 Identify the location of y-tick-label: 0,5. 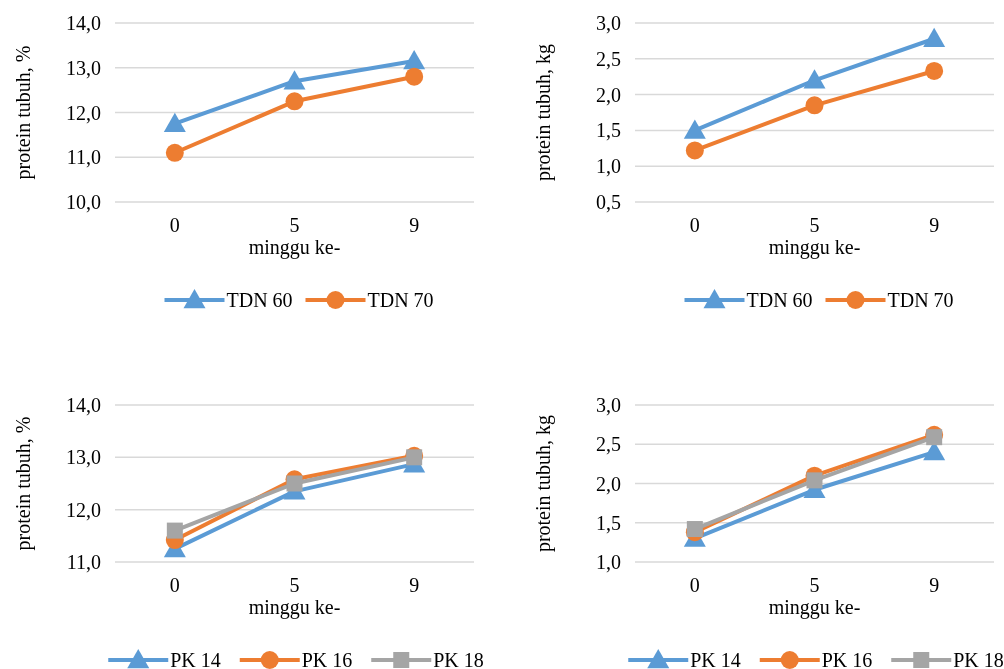
(608, 202).